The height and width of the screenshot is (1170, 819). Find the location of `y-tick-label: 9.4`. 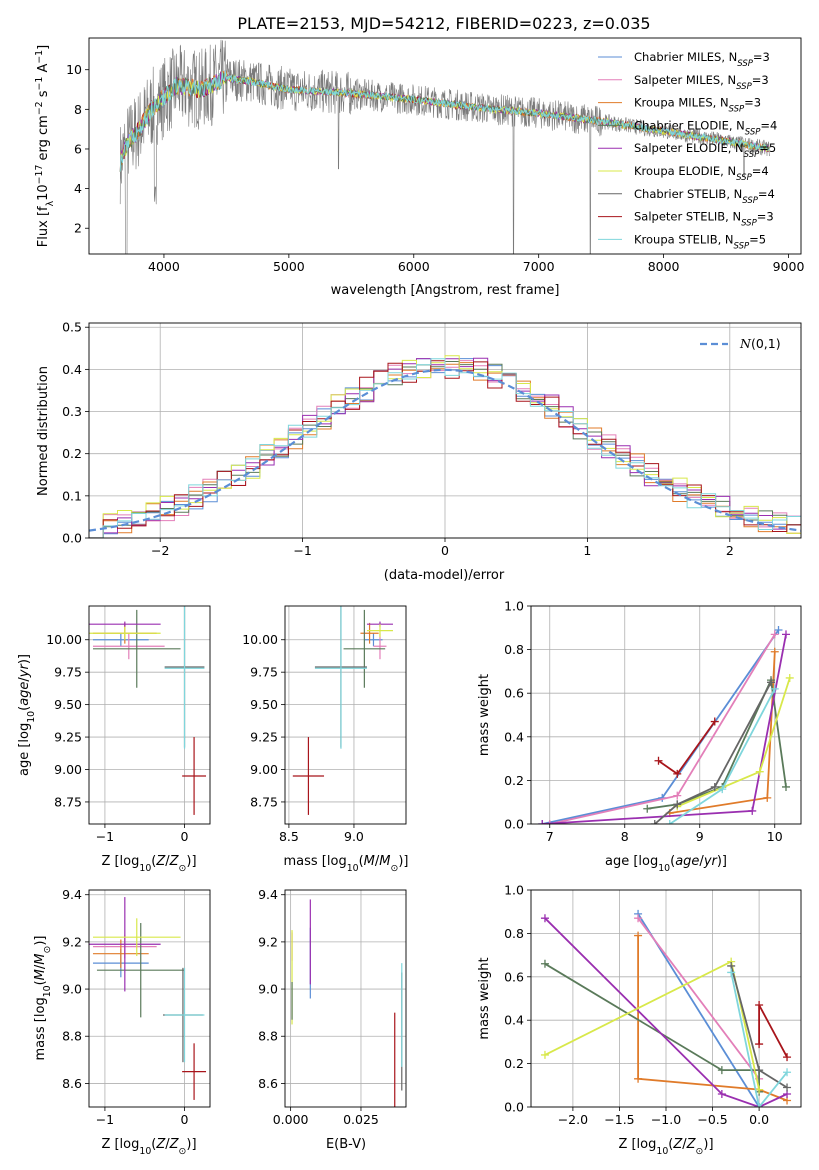

y-tick-label: 9.4 is located at coordinates (72, 894).